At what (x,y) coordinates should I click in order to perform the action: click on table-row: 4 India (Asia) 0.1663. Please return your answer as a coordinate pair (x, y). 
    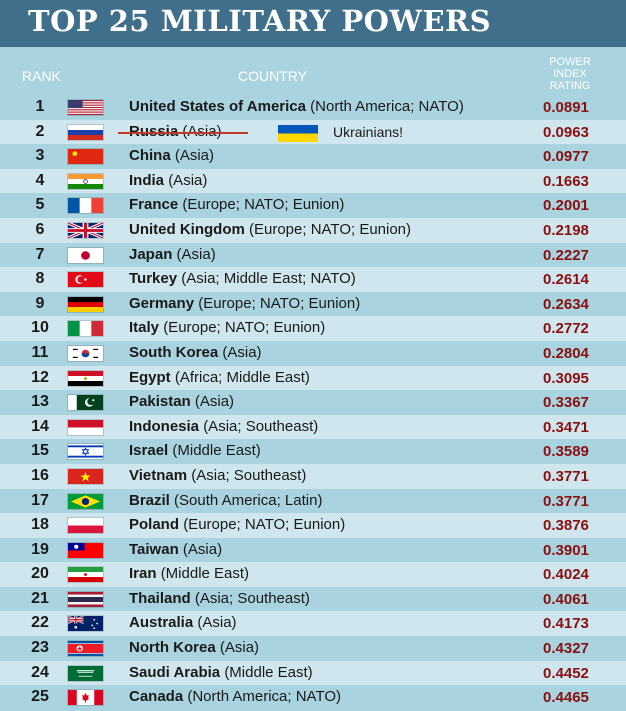
    Looking at the image, I should click on (313, 181).